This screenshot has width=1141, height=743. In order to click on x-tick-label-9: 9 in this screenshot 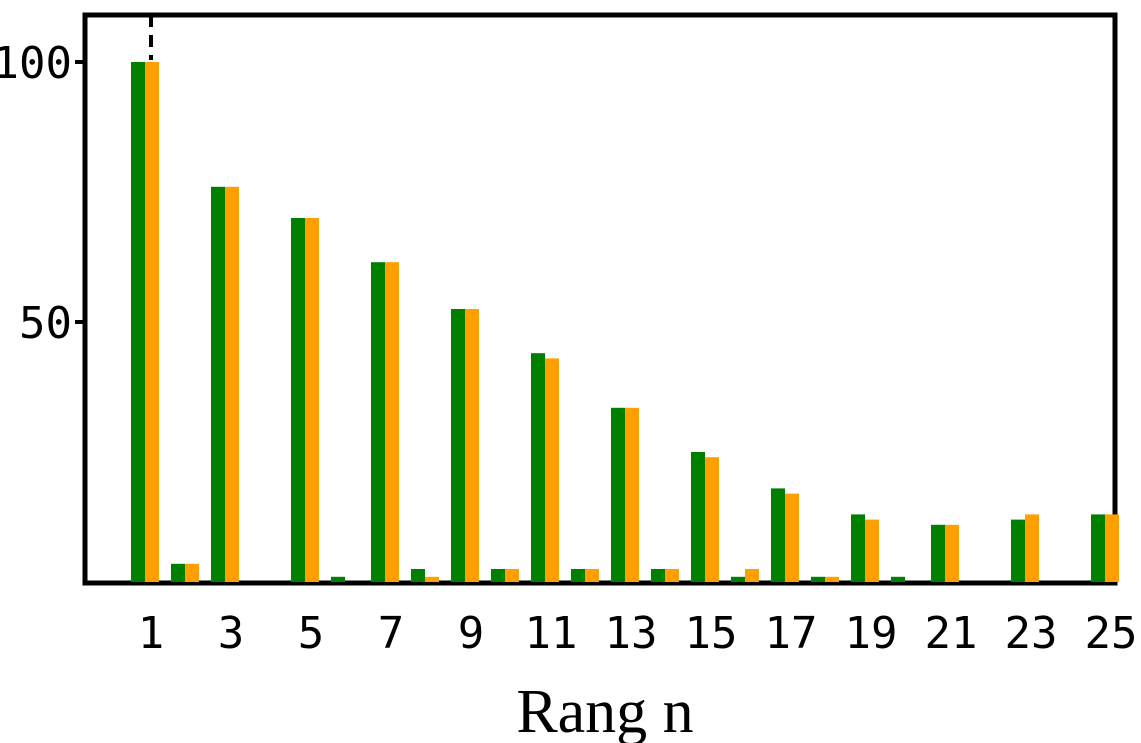, I will do `click(471, 633)`.